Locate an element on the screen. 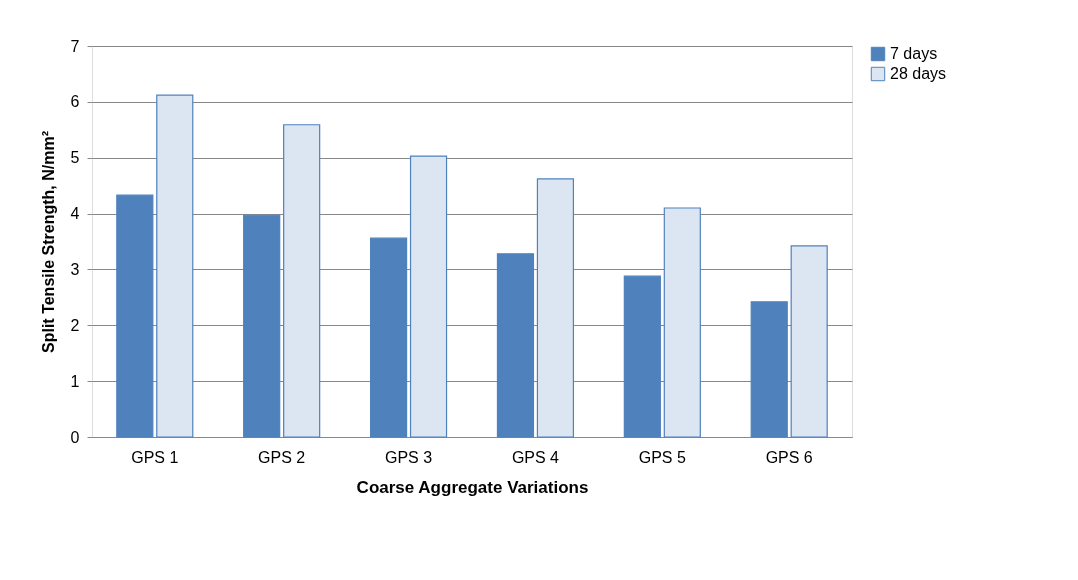 The height and width of the screenshot is (580, 1078). x-tick-label: GPS 2 is located at coordinates (282, 457).